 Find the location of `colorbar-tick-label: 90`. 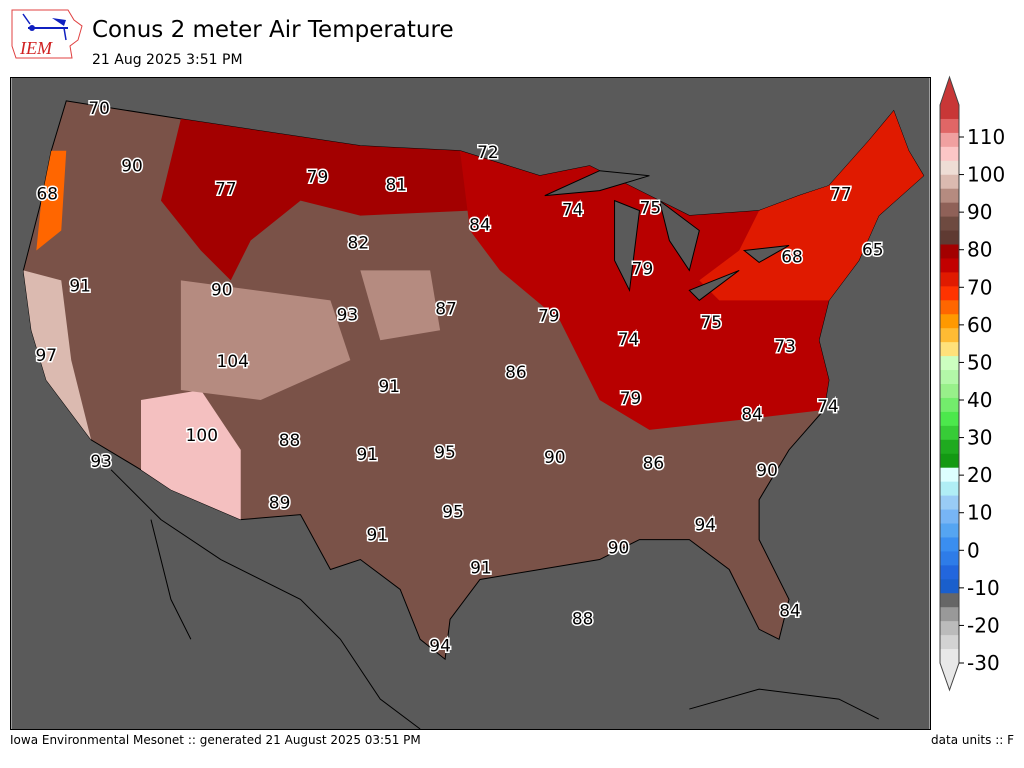

colorbar-tick-label: 90 is located at coordinates (979, 212).